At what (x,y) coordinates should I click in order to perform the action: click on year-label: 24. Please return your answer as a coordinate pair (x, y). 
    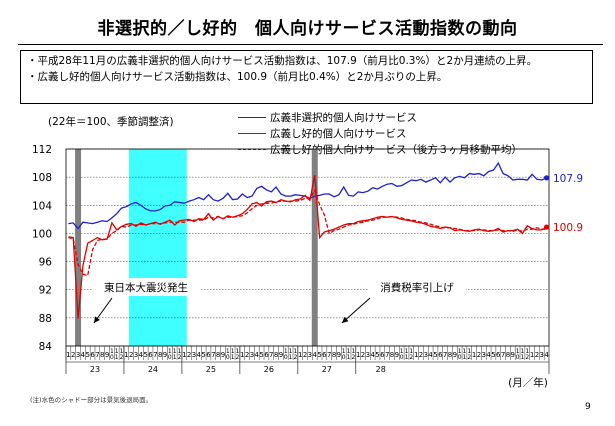
    Looking at the image, I should click on (153, 369).